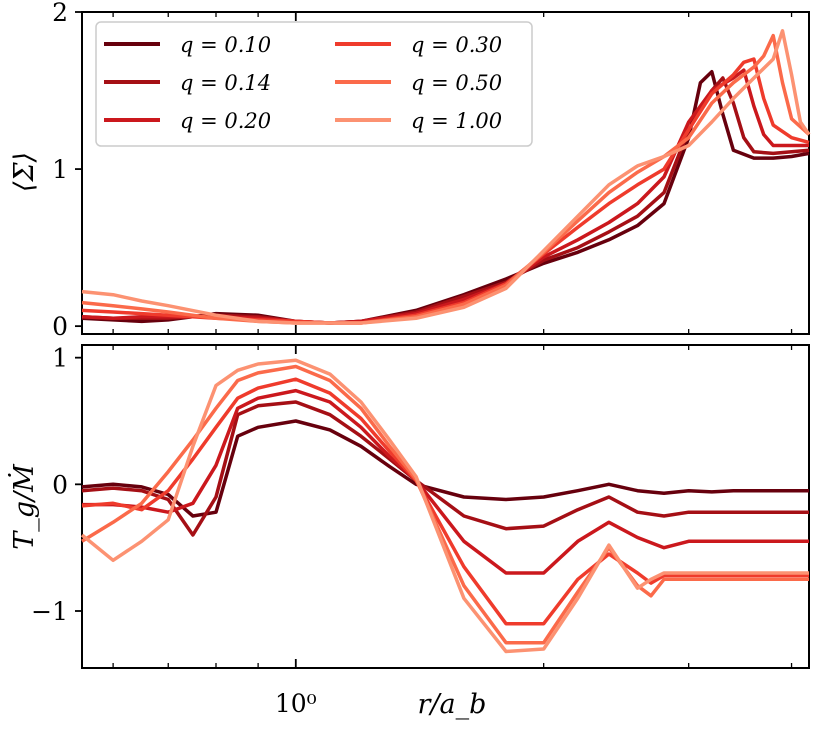  Describe the element at coordinates (456, 45) in the screenshot. I see `legend-label-3: q = 0.30` at that location.